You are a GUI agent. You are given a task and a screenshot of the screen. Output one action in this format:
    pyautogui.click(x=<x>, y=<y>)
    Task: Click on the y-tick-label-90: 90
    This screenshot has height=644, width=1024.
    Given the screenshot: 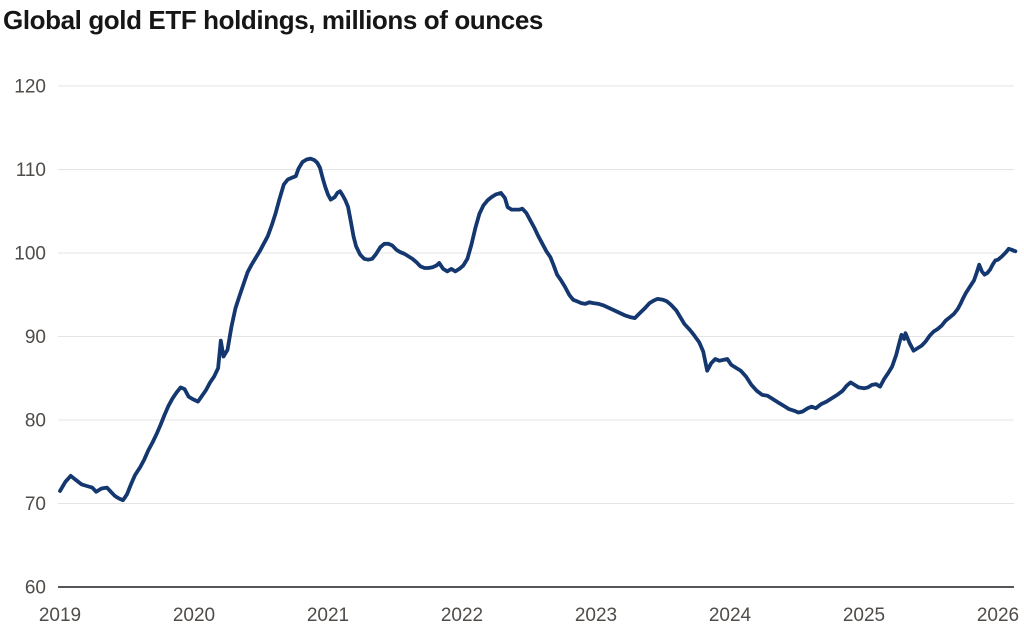 What is the action you would take?
    pyautogui.click(x=35, y=337)
    